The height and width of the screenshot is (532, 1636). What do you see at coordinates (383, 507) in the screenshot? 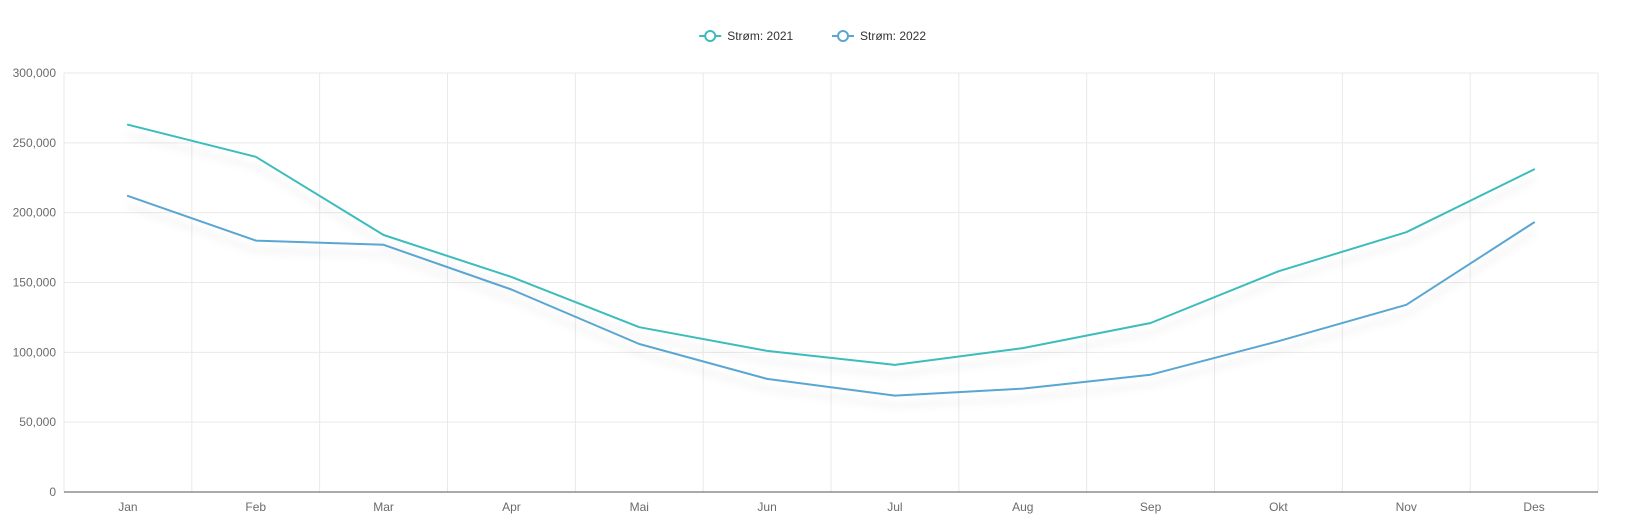
I see `x-tick-label: Mar` at bounding box center [383, 507].